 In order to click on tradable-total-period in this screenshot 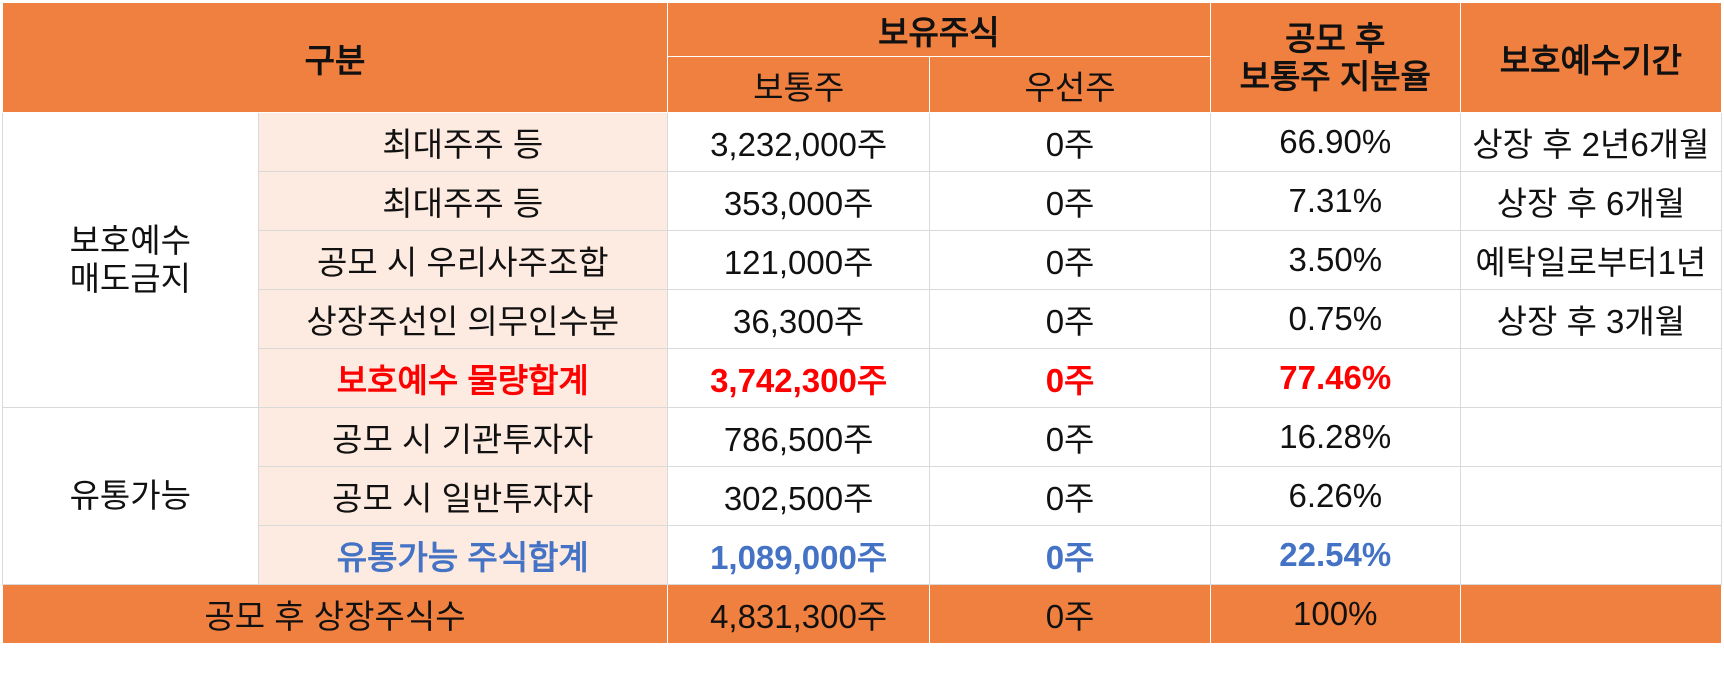, I will do `click(1591, 555)`.